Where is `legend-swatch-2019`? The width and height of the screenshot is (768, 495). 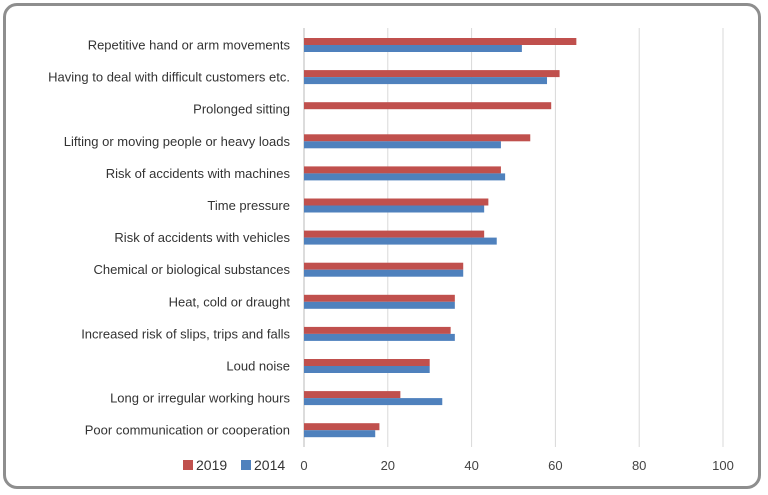
legend-swatch-2019 is located at coordinates (188, 465).